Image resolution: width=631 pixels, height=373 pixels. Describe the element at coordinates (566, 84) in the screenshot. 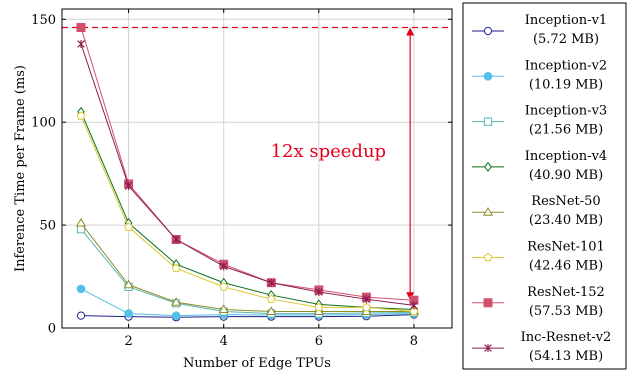

I see `legend-size-label: (10.19 MB)` at that location.